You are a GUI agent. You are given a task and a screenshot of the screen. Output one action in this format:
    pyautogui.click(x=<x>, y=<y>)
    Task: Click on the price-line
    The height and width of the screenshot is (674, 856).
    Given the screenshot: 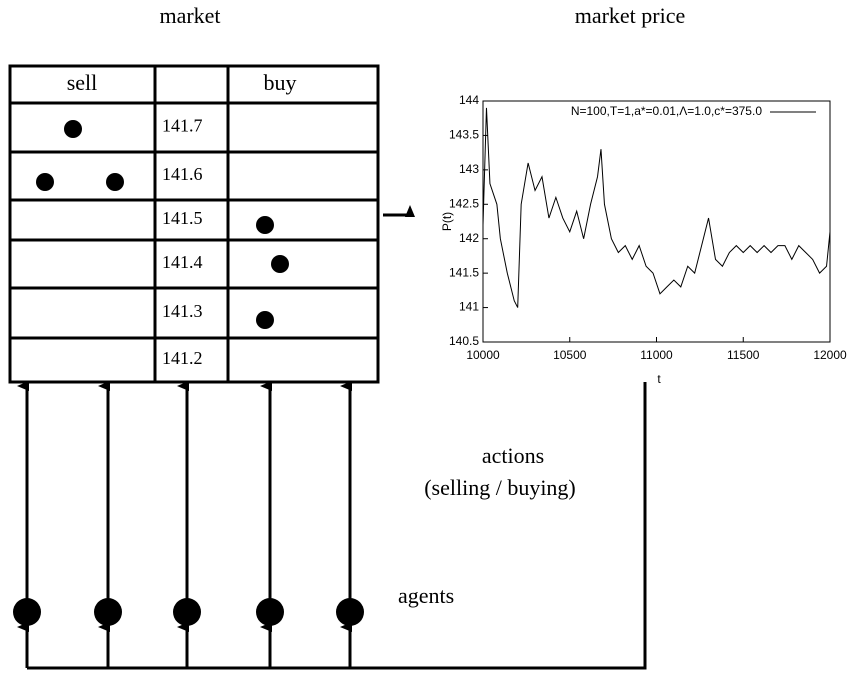 What is the action you would take?
    pyautogui.click(x=656, y=207)
    